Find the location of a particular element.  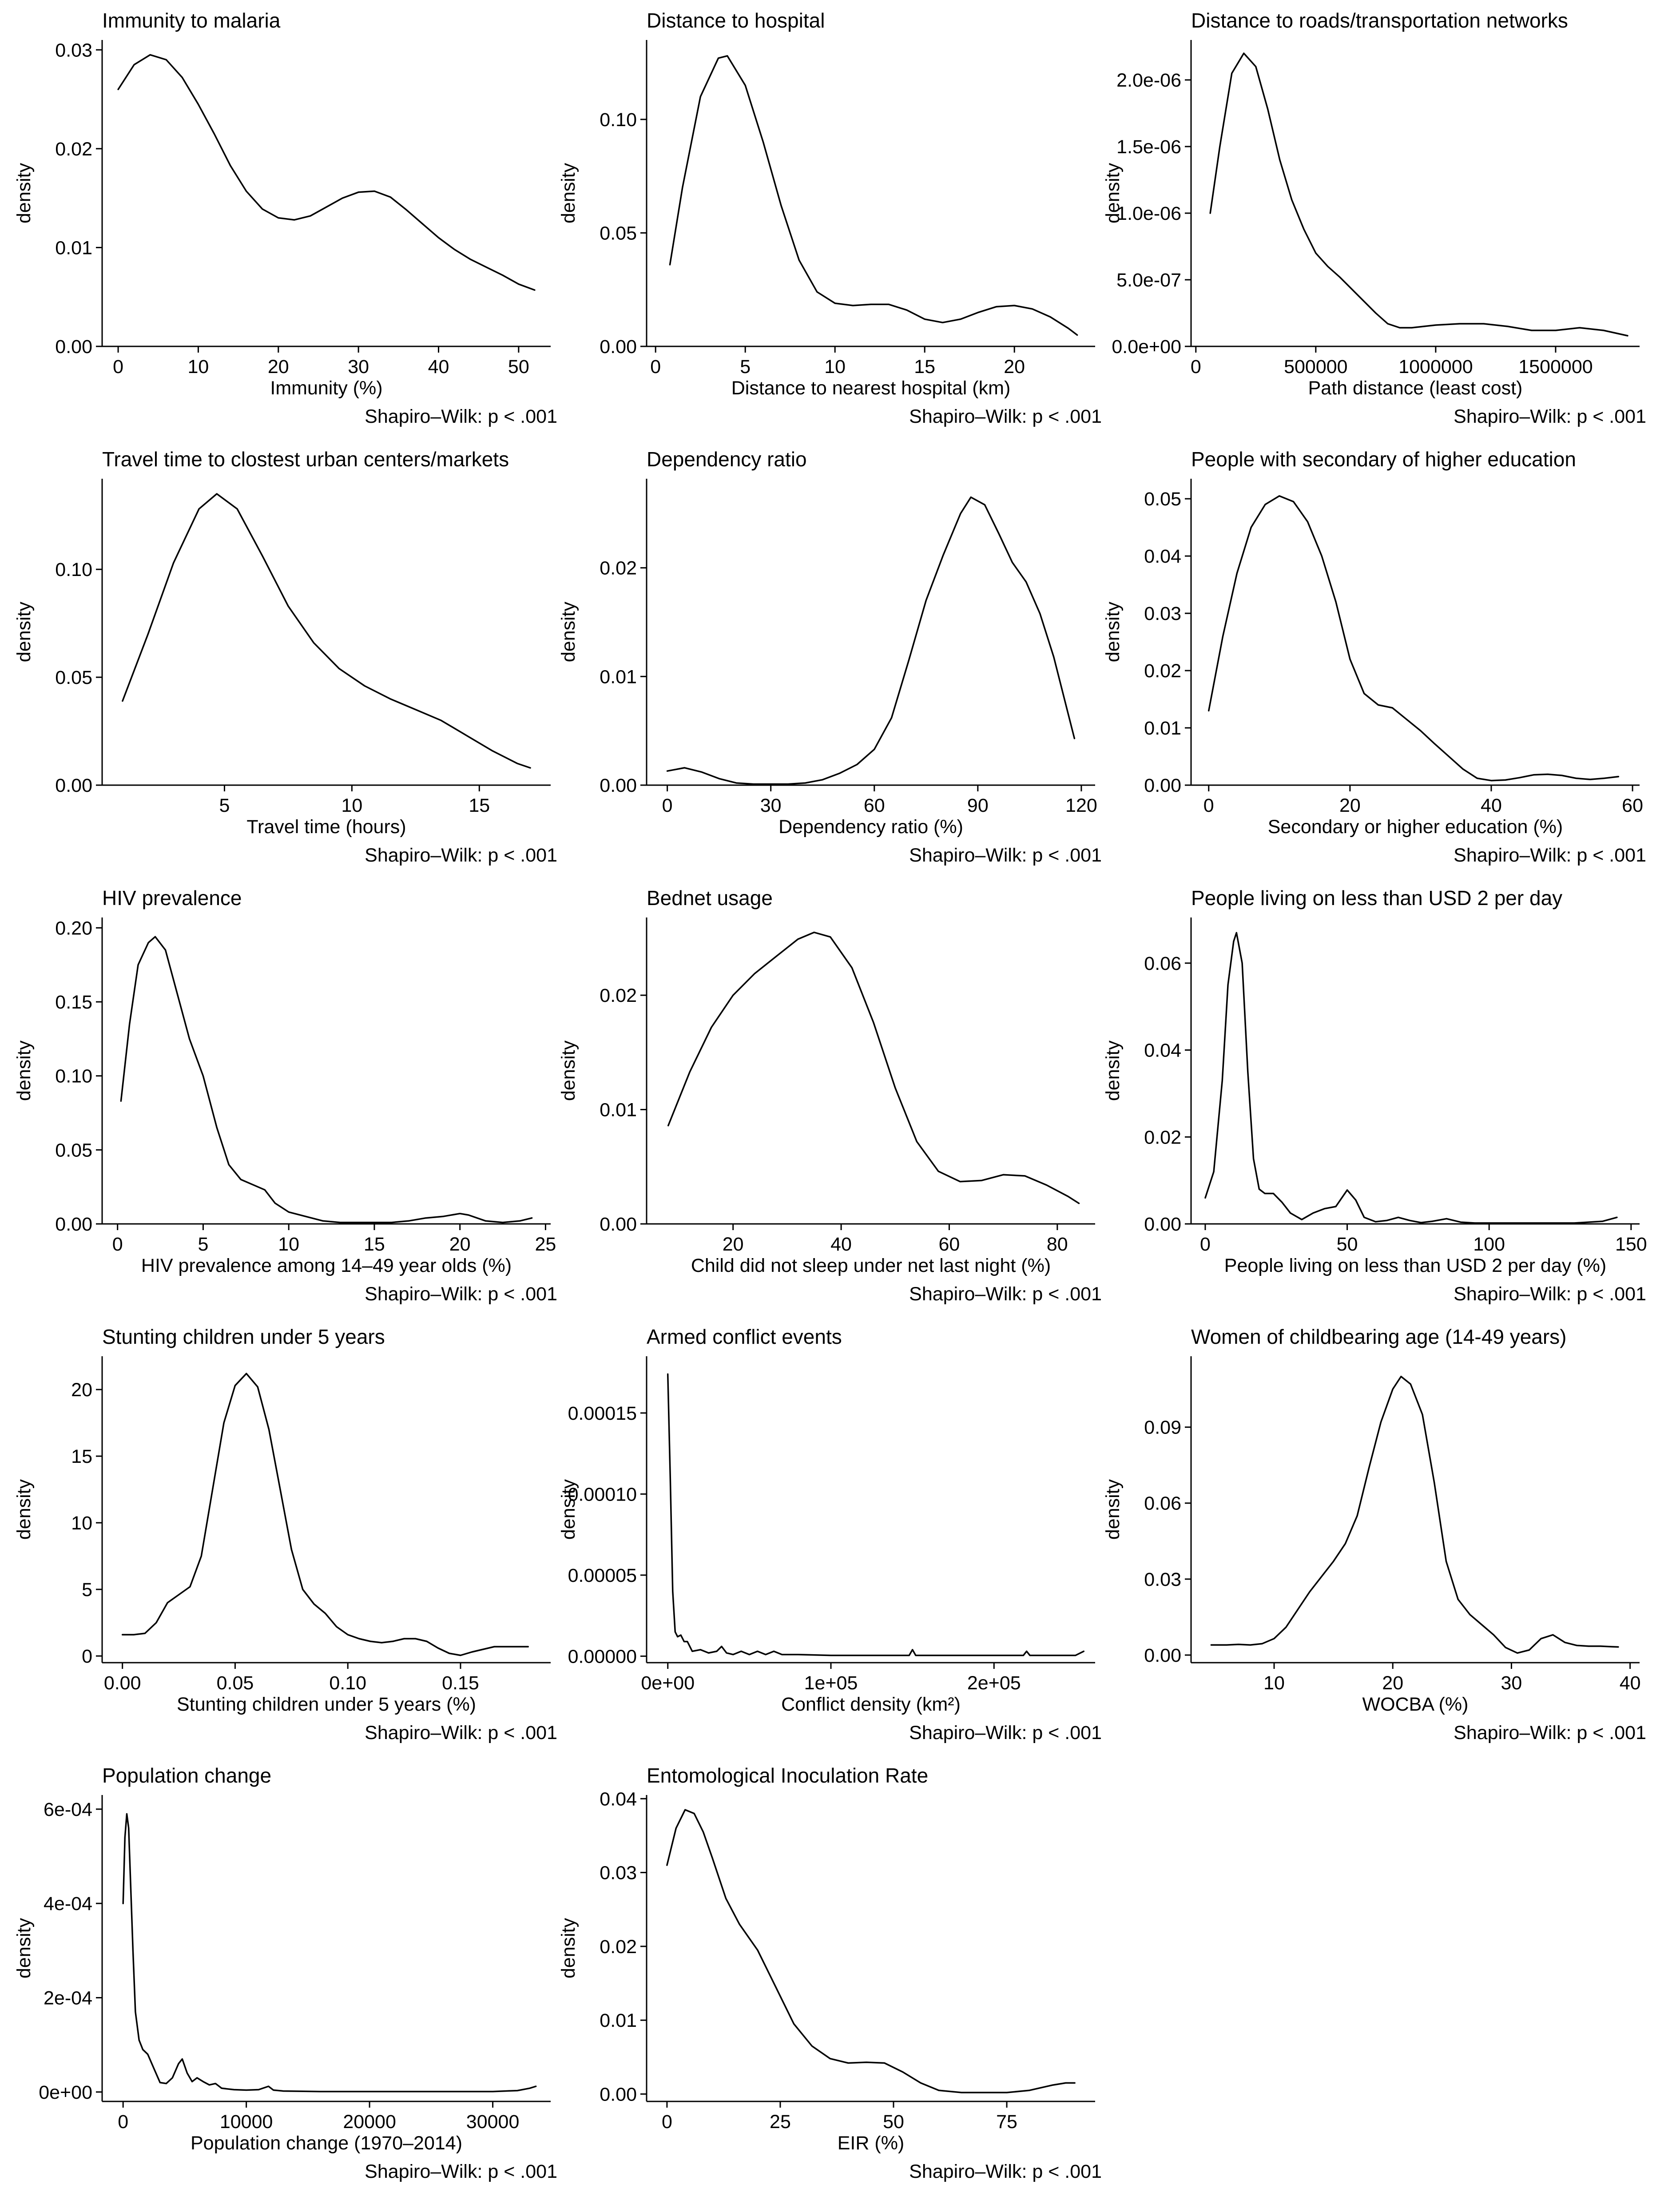

y-tick-label: 0e+00 is located at coordinates (65, 2092).